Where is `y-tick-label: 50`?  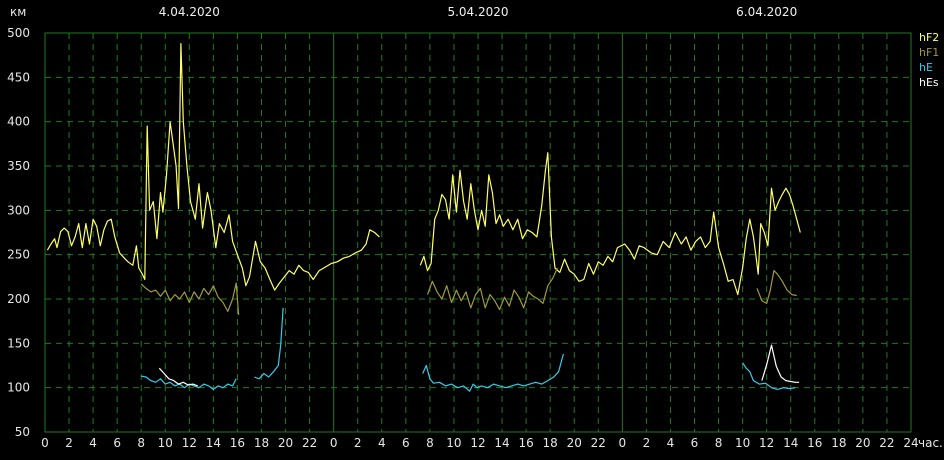 y-tick-label: 50 is located at coordinates (22, 432).